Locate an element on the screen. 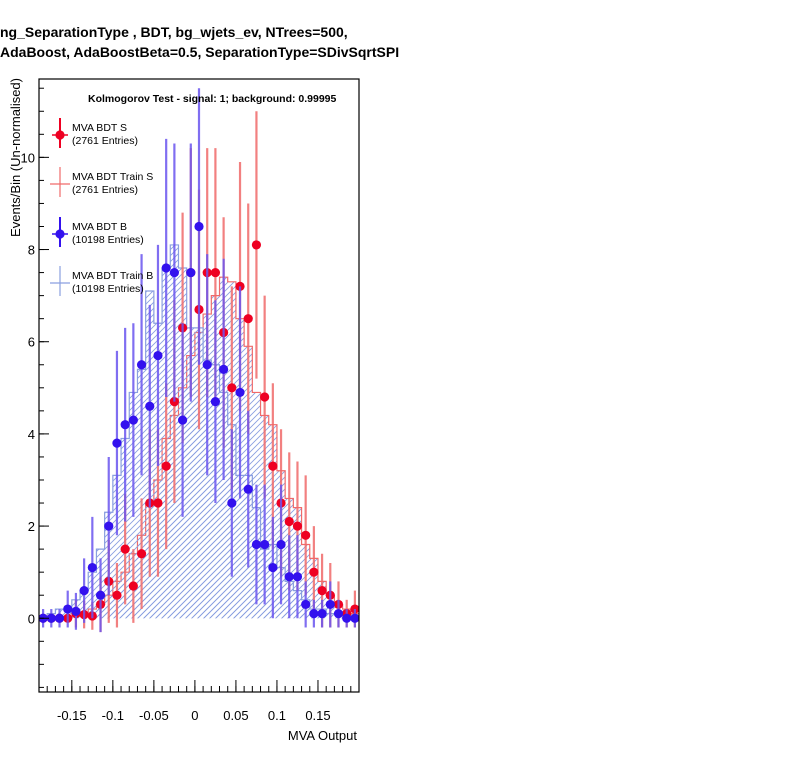 Image resolution: width=798 pixels, height=775 pixels. legend-name-1: MVA BDT Train S is located at coordinates (112, 177).